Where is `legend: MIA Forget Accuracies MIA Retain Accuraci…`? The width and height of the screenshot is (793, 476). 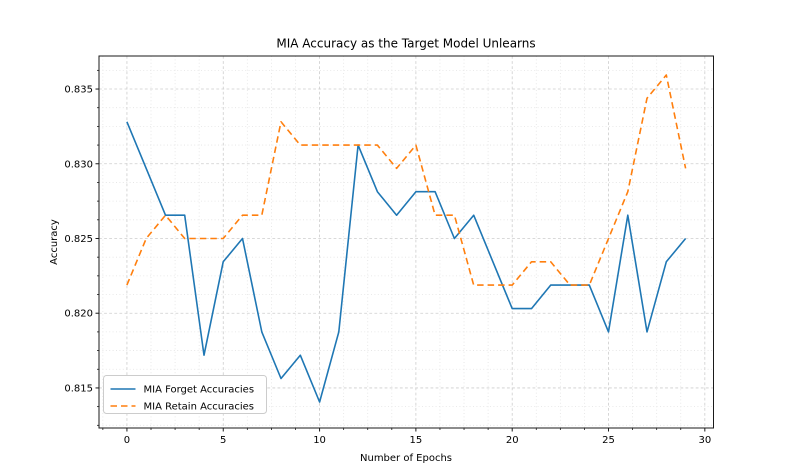
legend: MIA Forget Accuracies MIA Retain Accuraci… is located at coordinates (185, 394).